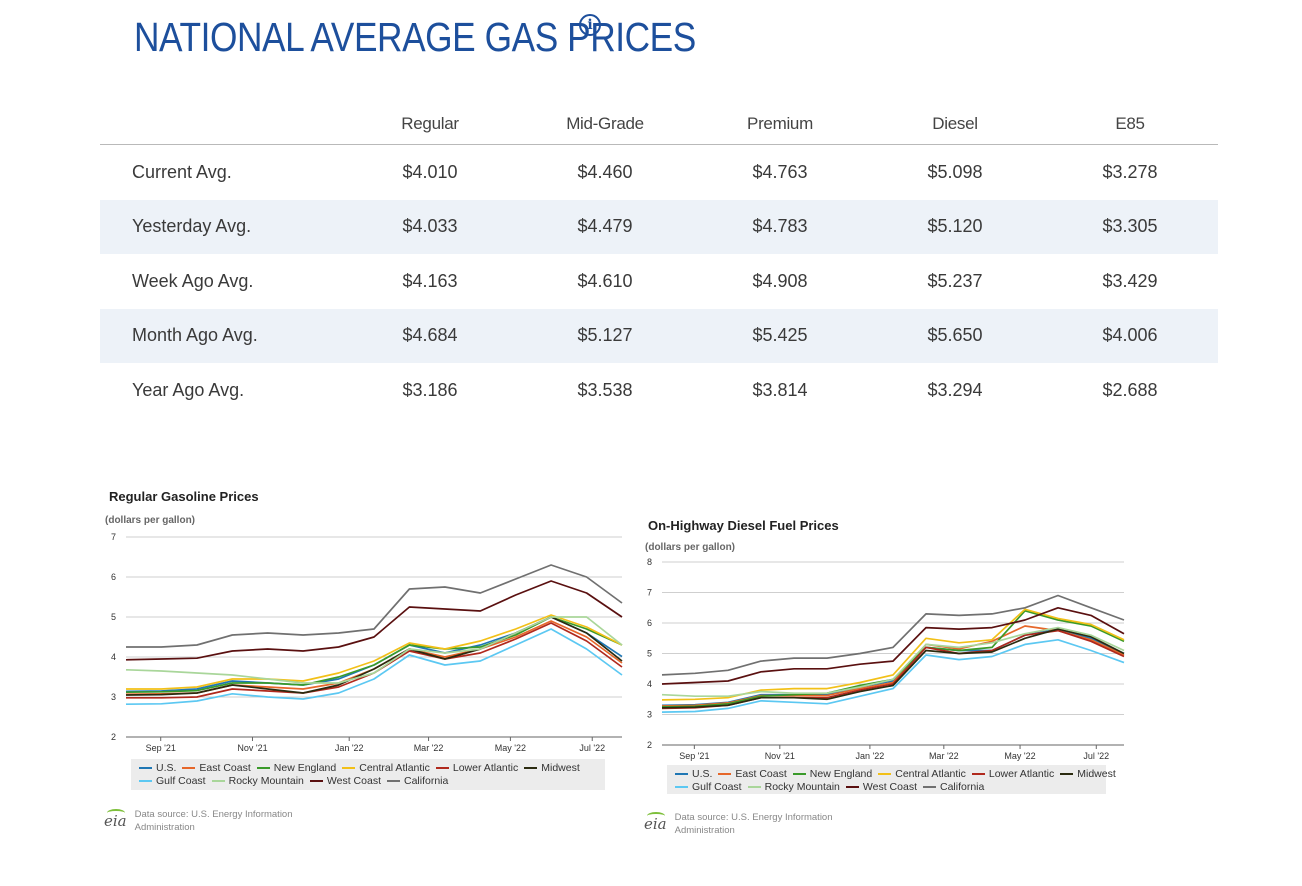 The image size is (1302, 886). Describe the element at coordinates (113, 617) in the screenshot. I see `y-tick-label: 5` at that location.